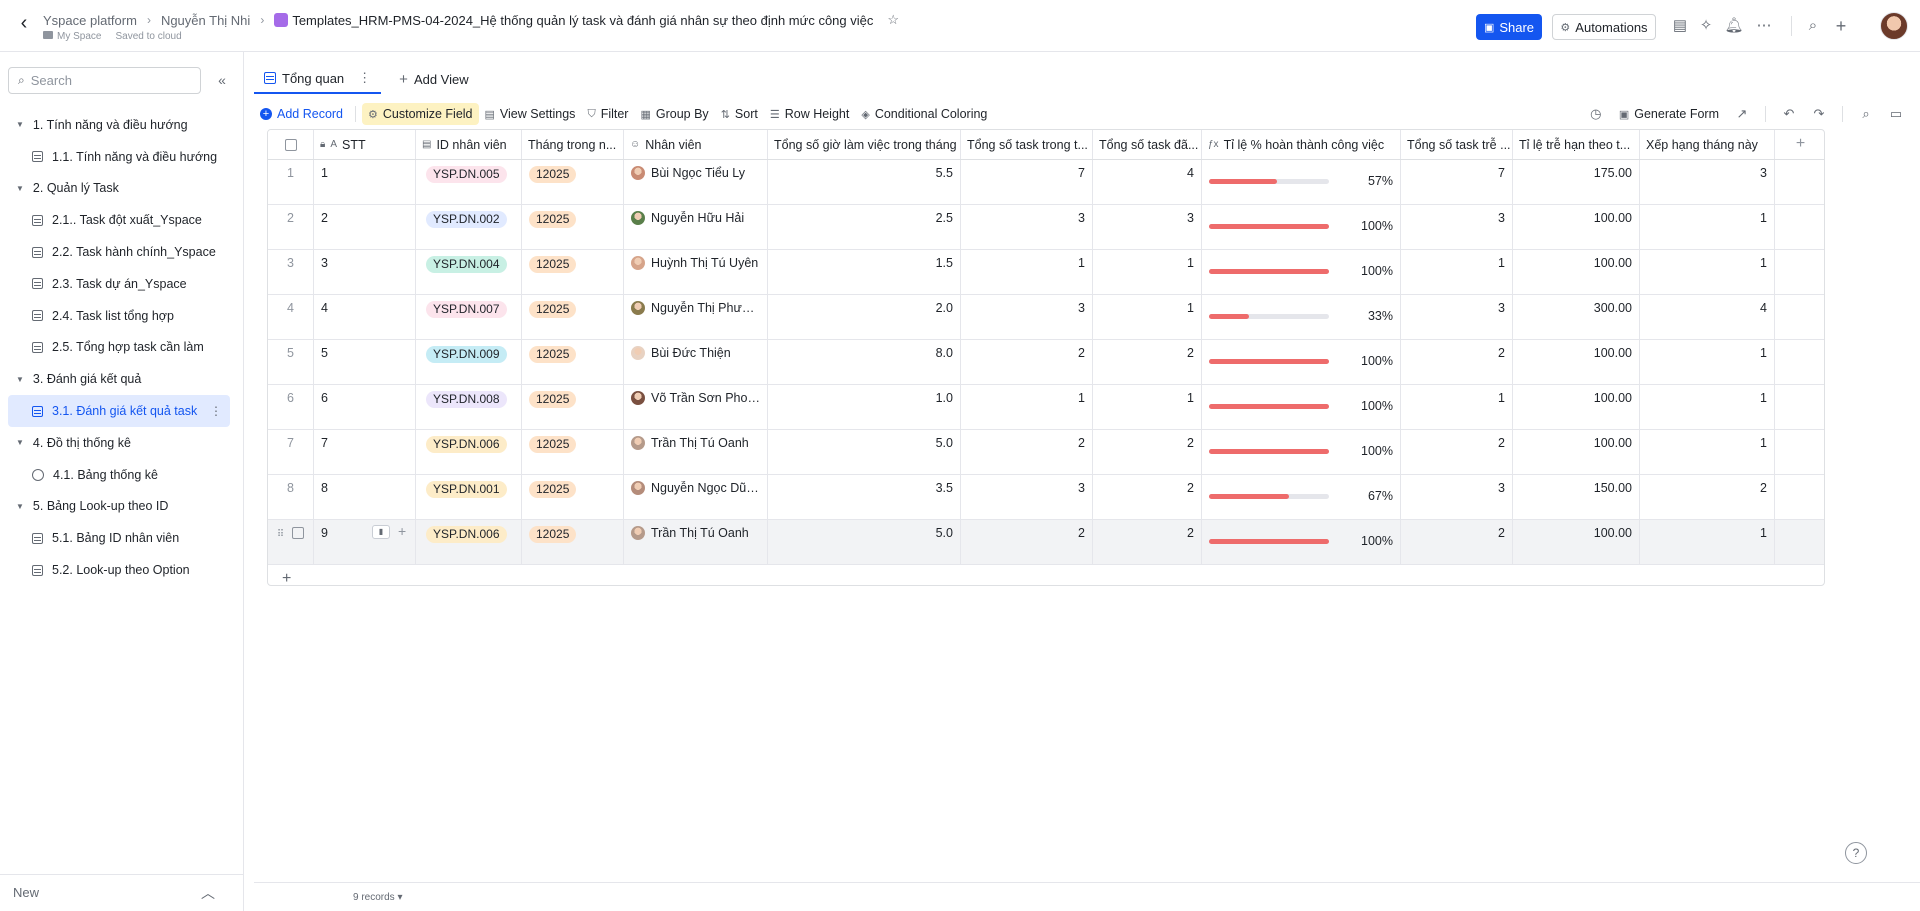 The height and width of the screenshot is (911, 1920). Describe the element at coordinates (301, 114) in the screenshot. I see `add-record-button: + Add Record` at that location.